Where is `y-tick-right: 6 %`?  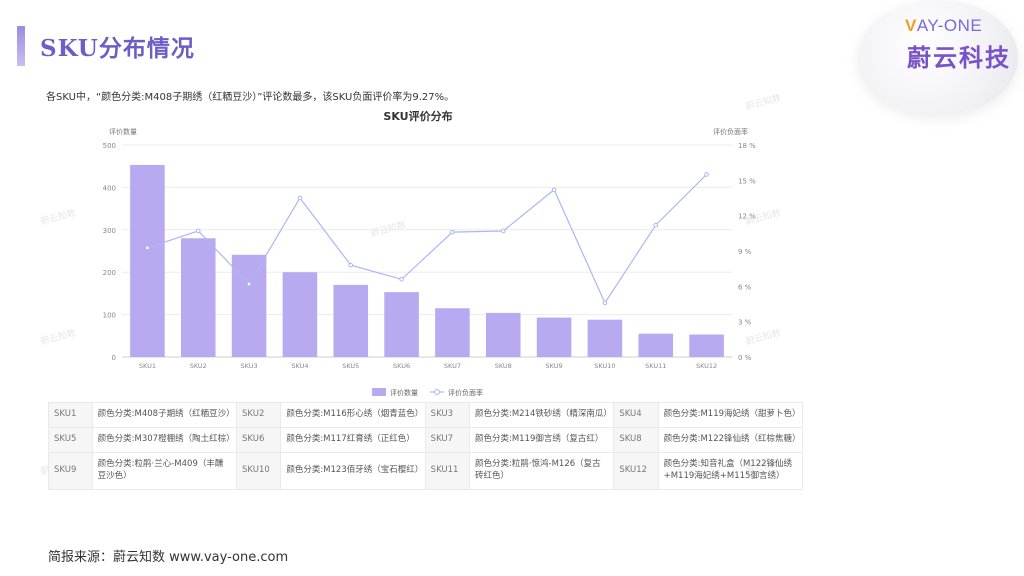
y-tick-right: 6 % is located at coordinates (745, 287).